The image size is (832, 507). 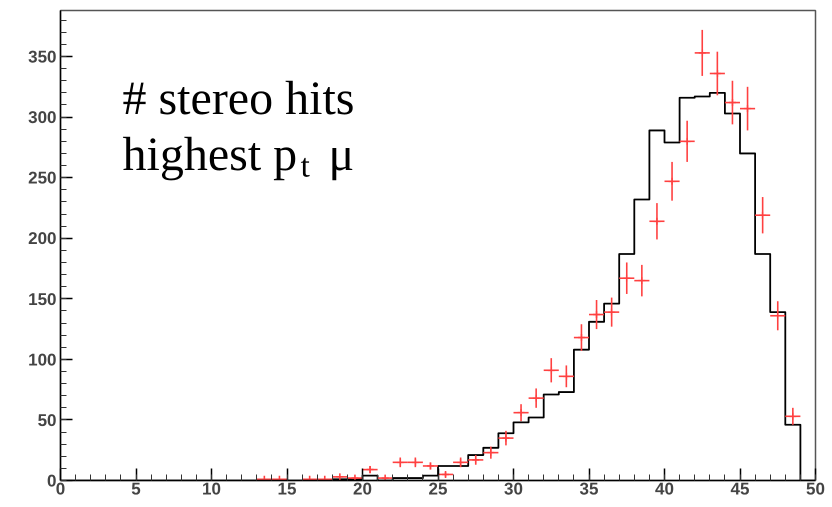 What do you see at coordinates (362, 489) in the screenshot?
I see `x-tick-label: 20` at bounding box center [362, 489].